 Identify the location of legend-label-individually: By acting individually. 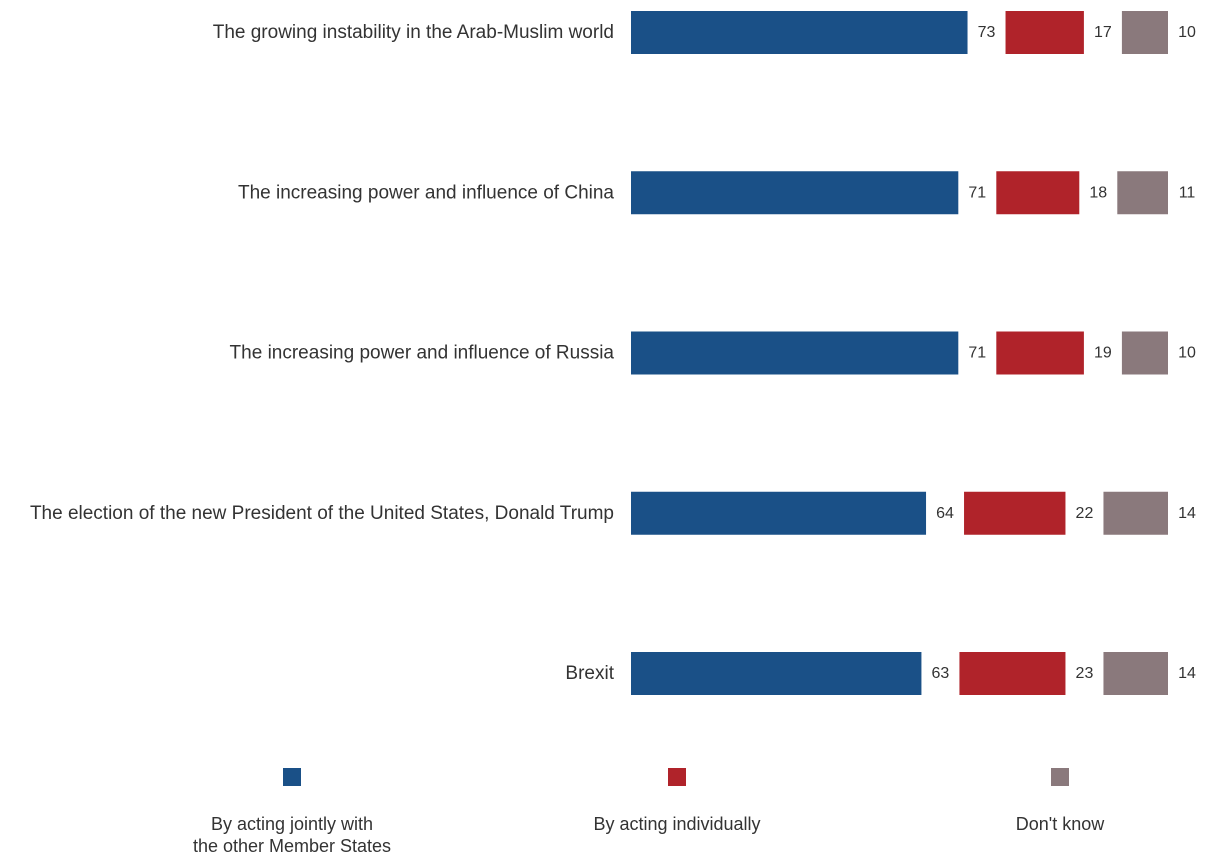
(677, 824).